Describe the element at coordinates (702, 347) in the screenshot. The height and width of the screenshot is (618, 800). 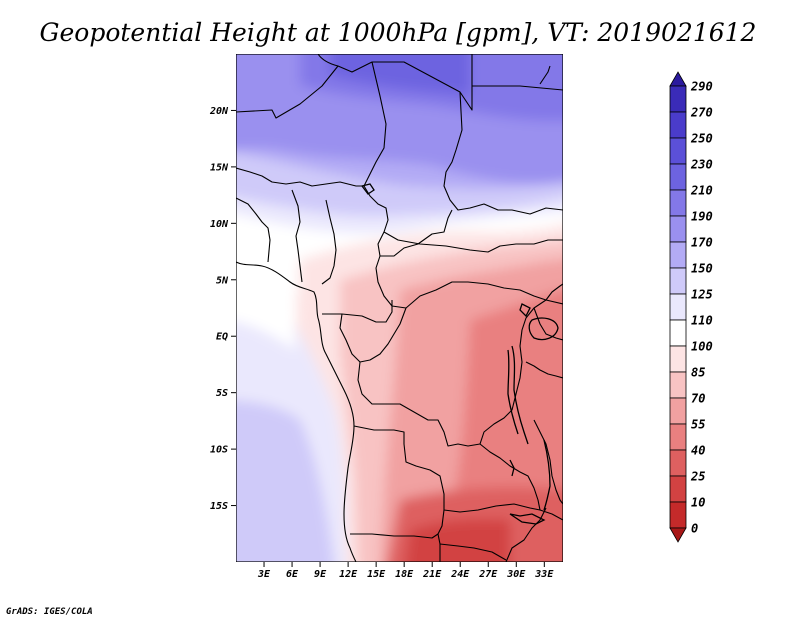
I see `colorbar-label: 100` at that location.